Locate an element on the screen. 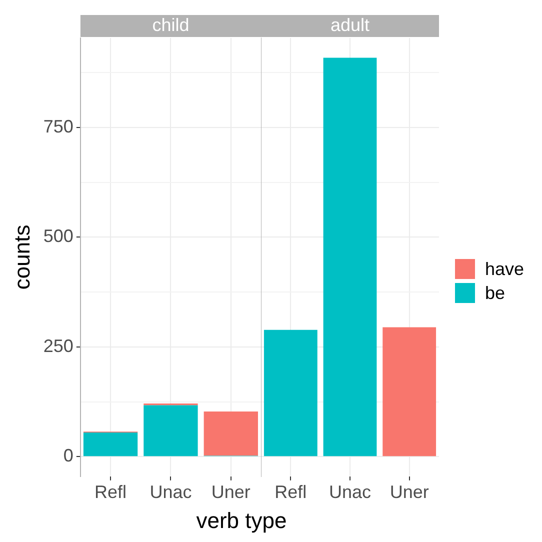 This screenshot has height=542, width=542. x-axis-title: verb type is located at coordinates (241, 520).